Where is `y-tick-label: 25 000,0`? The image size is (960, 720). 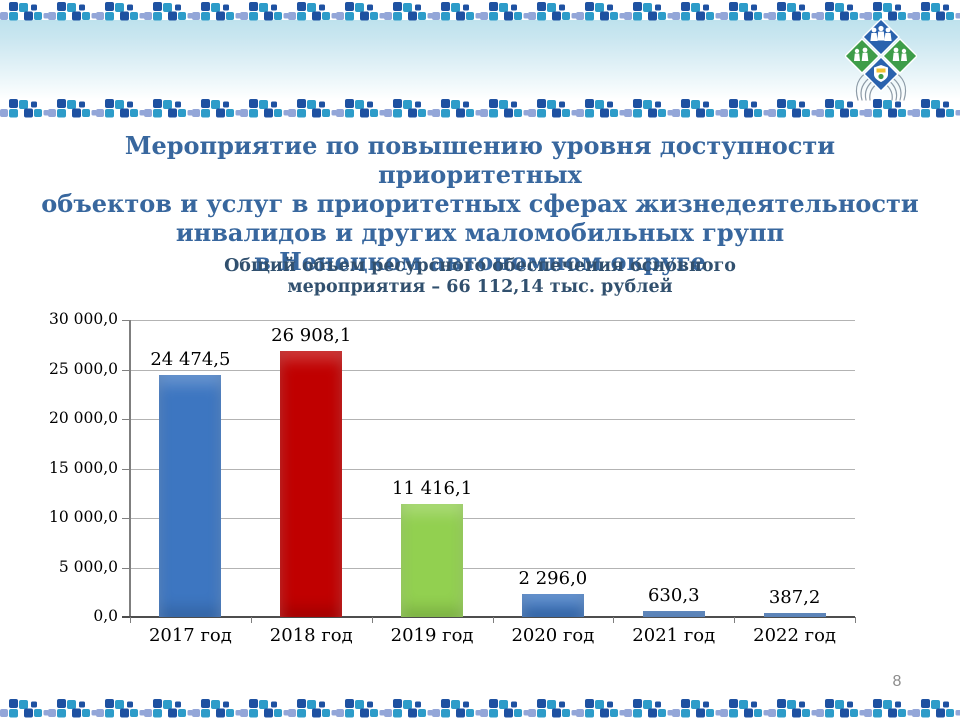 y-tick-label: 25 000,0 is located at coordinates (83, 368).